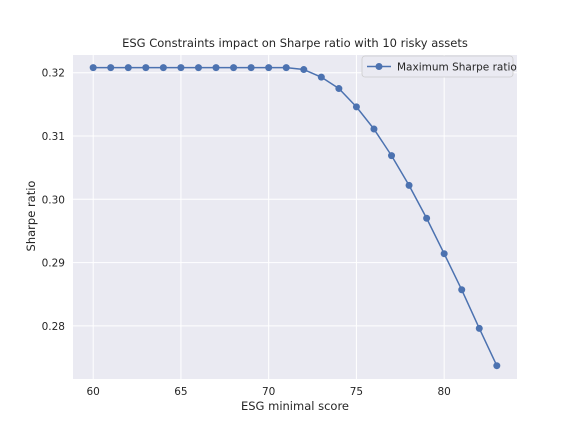 The width and height of the screenshot is (576, 432). Describe the element at coordinates (53, 327) in the screenshot. I see `y-tick-label: 0.28` at that location.